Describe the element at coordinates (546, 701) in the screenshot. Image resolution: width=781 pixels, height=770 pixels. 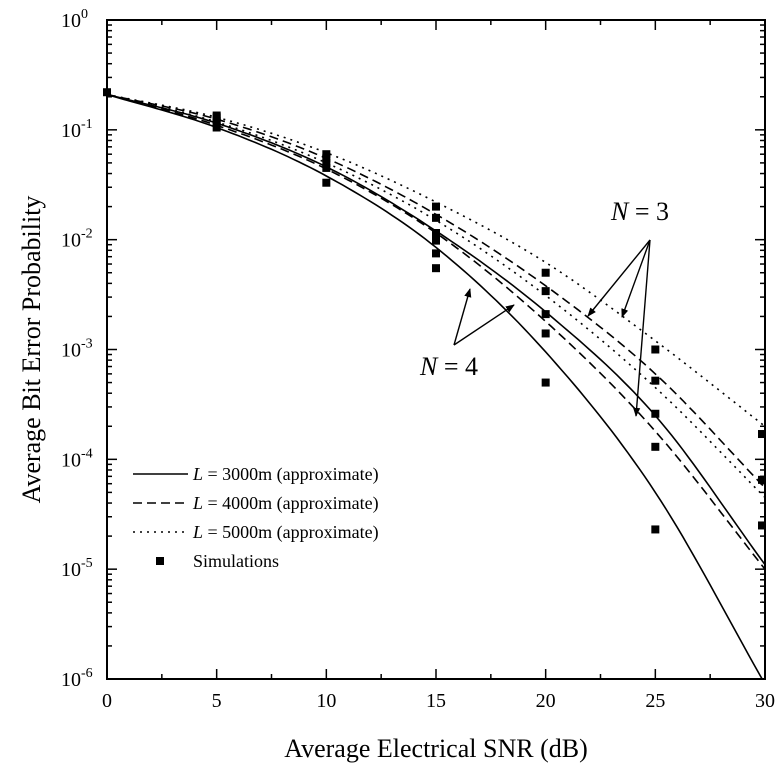
I see `x-tick-label: 20` at that location.